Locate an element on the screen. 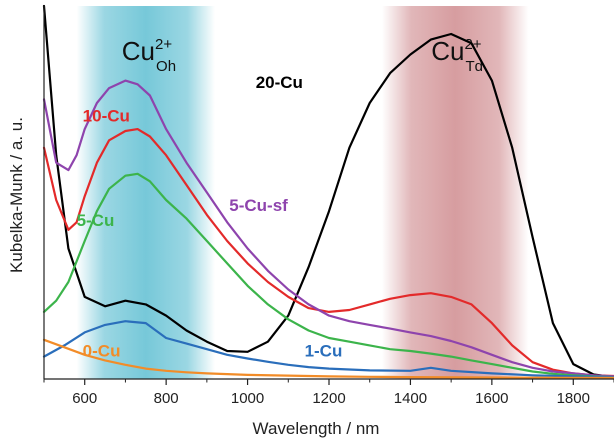 Image resolution: width=614 pixels, height=442 pixels. x-tick-label: 1000 is located at coordinates (247, 398).